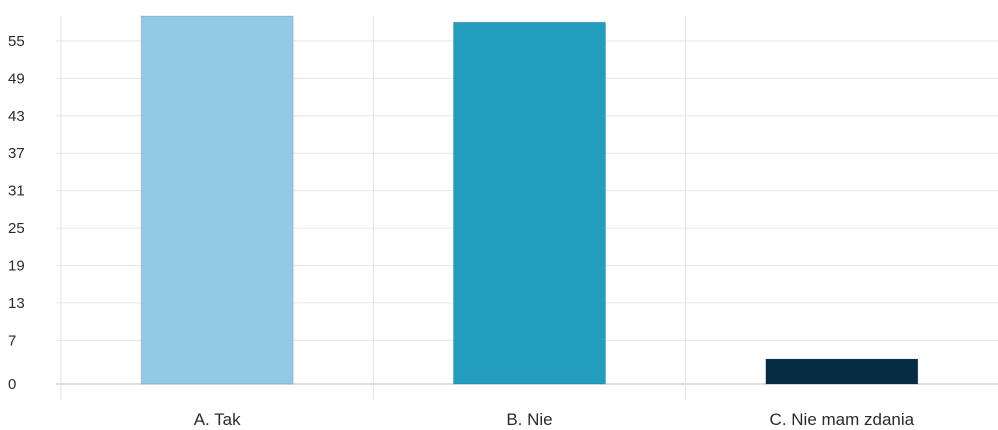 Image resolution: width=998 pixels, height=430 pixels. What do you see at coordinates (16, 191) in the screenshot?
I see `y-tick-label: 31` at bounding box center [16, 191].